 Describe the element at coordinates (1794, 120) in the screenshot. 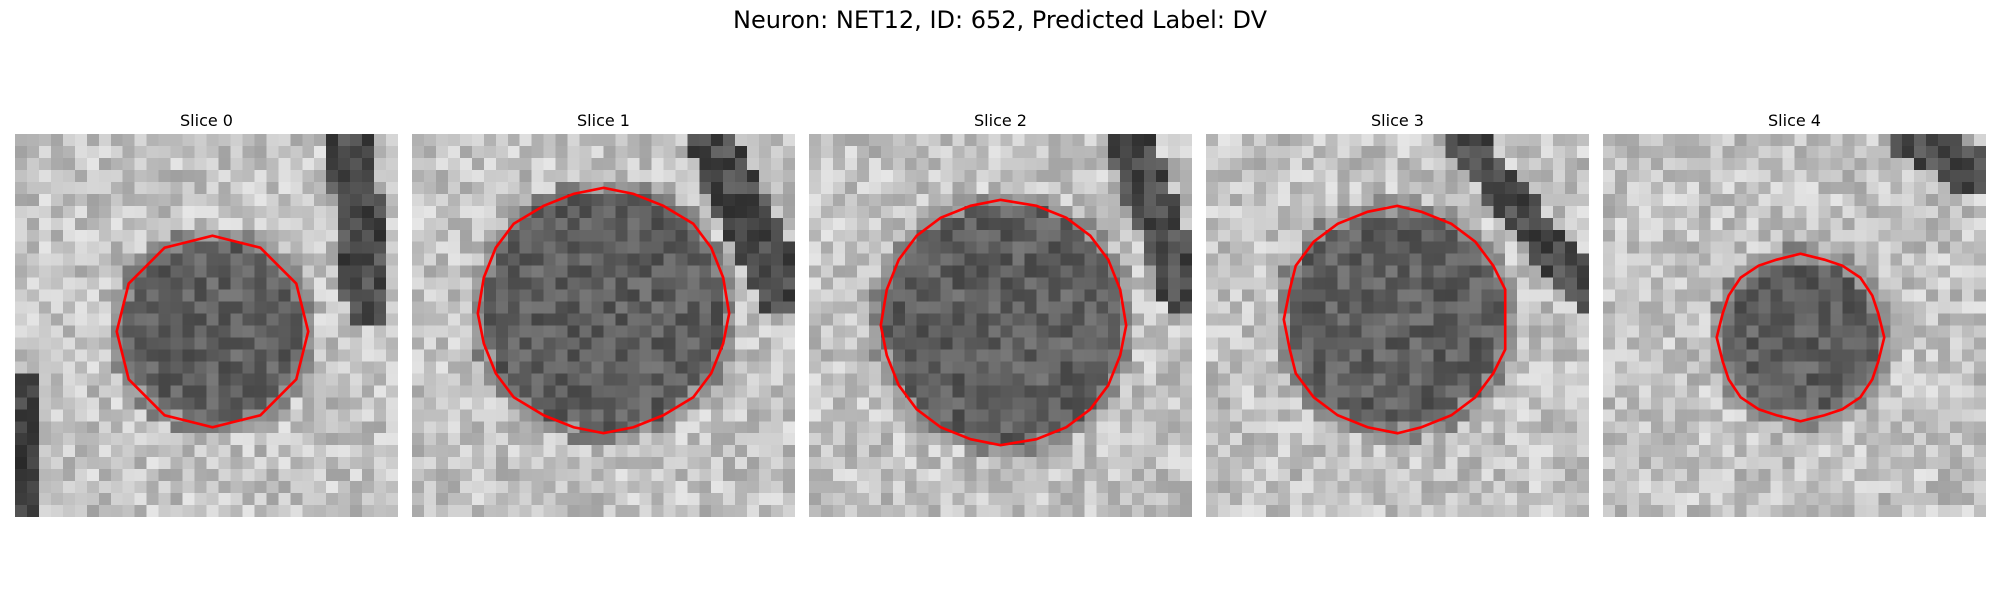

I see `slice-title-4: Slice 4` at that location.